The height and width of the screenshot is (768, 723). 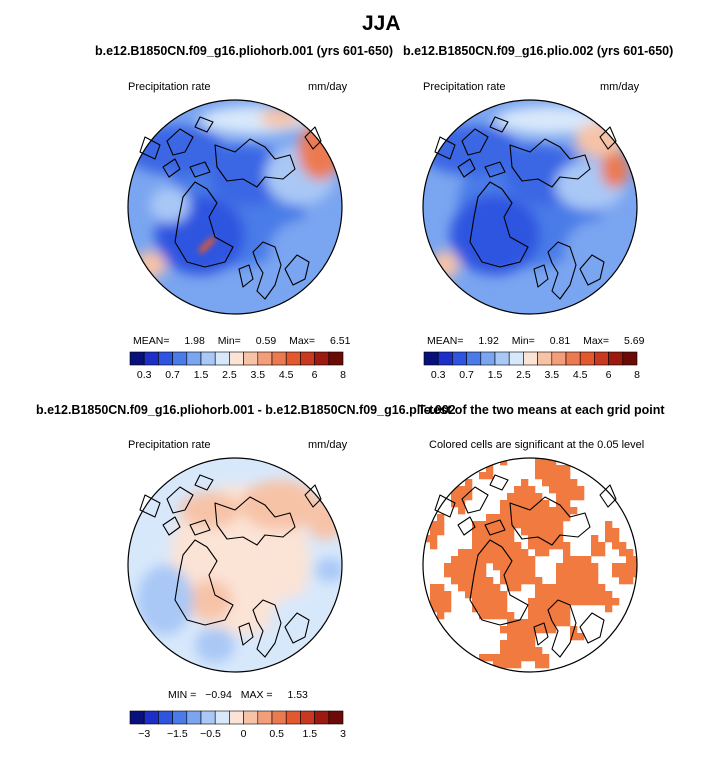 What do you see at coordinates (328, 445) in the screenshot?
I see `panel-3-units: mm/day` at bounding box center [328, 445].